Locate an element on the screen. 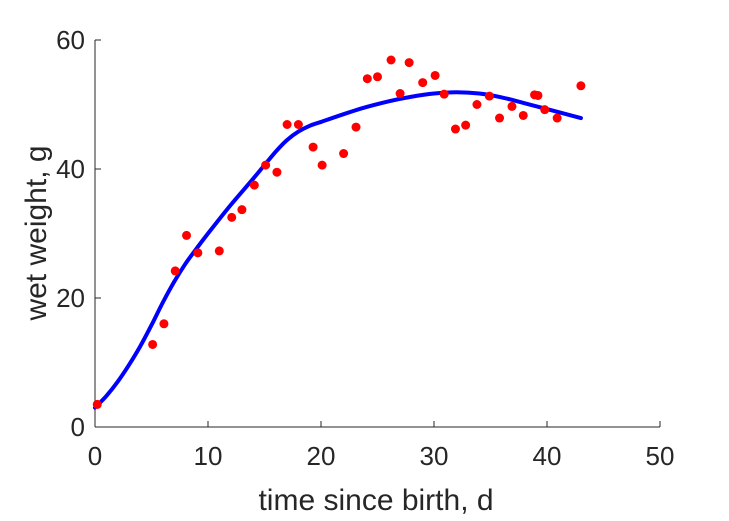 The height and width of the screenshot is (521, 729). x-tick-label: 0 is located at coordinates (95, 456).